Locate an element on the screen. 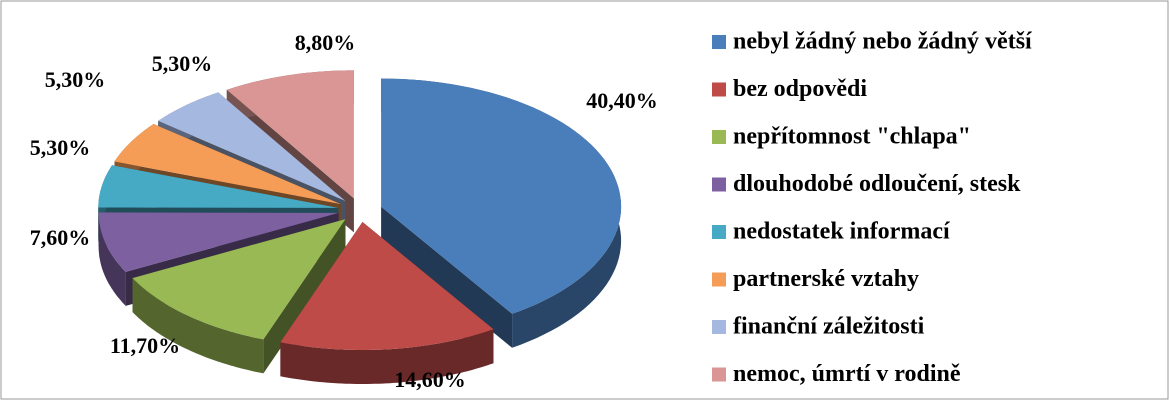 This screenshot has width=1170, height=401. data-label: 7,60% is located at coordinates (60, 237).